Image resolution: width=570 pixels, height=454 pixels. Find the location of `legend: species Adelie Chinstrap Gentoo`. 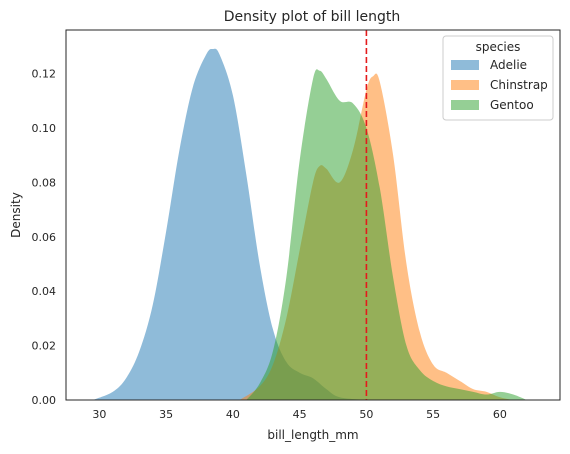

legend: species Adelie Chinstrap Gentoo is located at coordinates (498, 78).